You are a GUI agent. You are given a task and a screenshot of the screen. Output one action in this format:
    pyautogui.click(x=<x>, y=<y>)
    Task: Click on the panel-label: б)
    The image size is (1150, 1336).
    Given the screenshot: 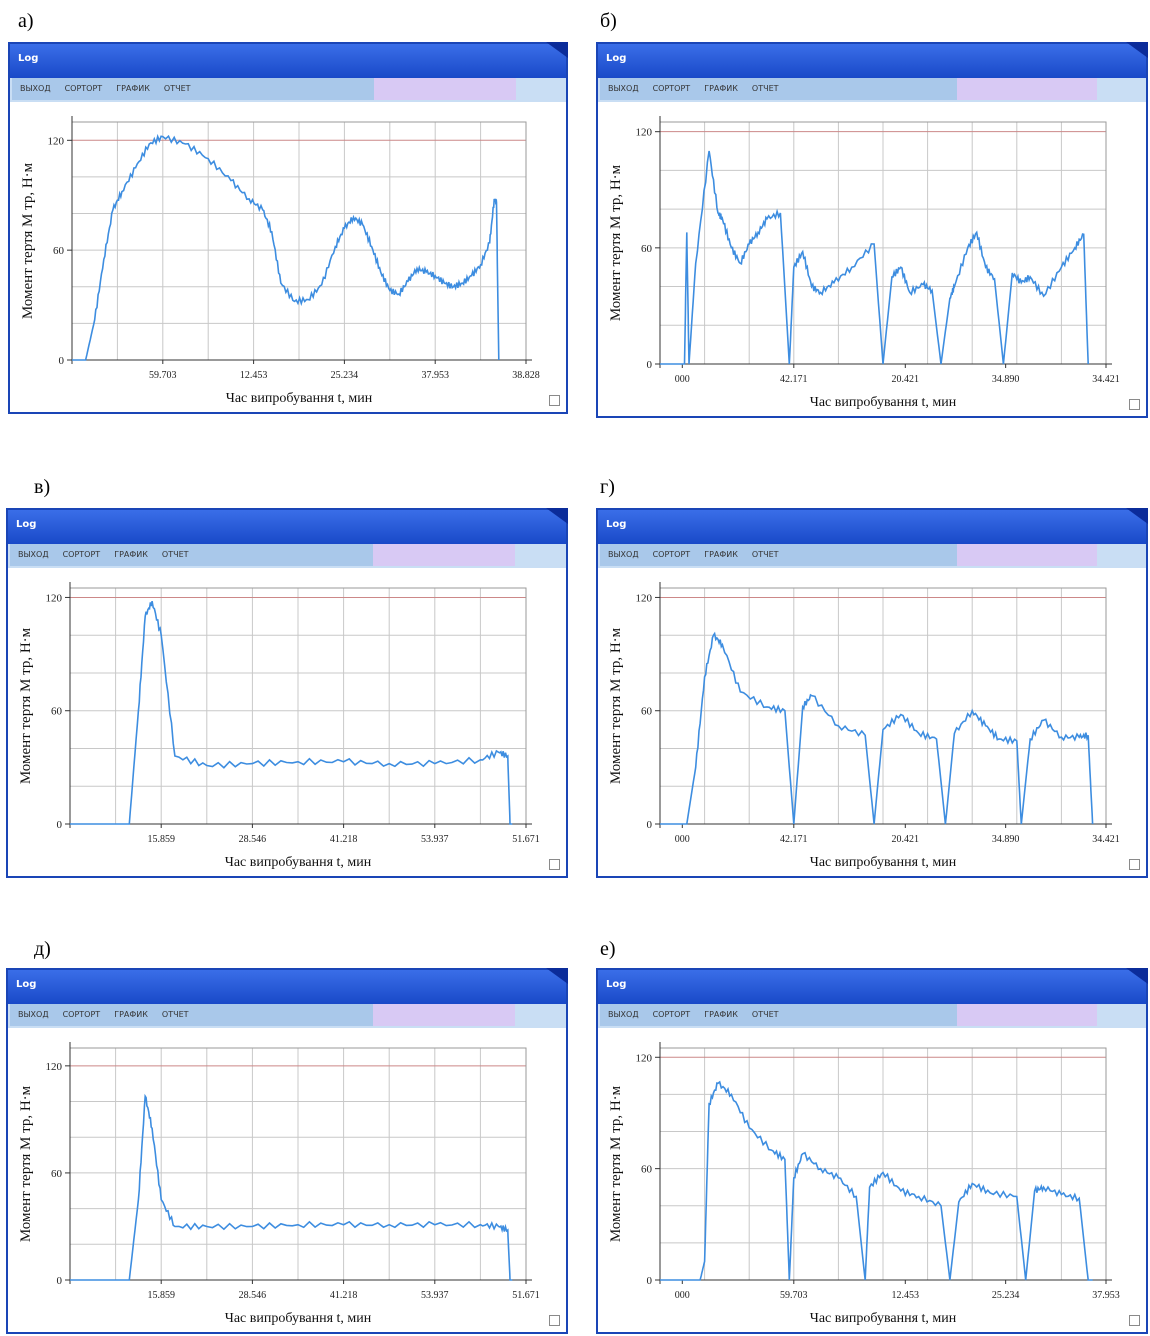 What is the action you would take?
    pyautogui.click(x=608, y=21)
    